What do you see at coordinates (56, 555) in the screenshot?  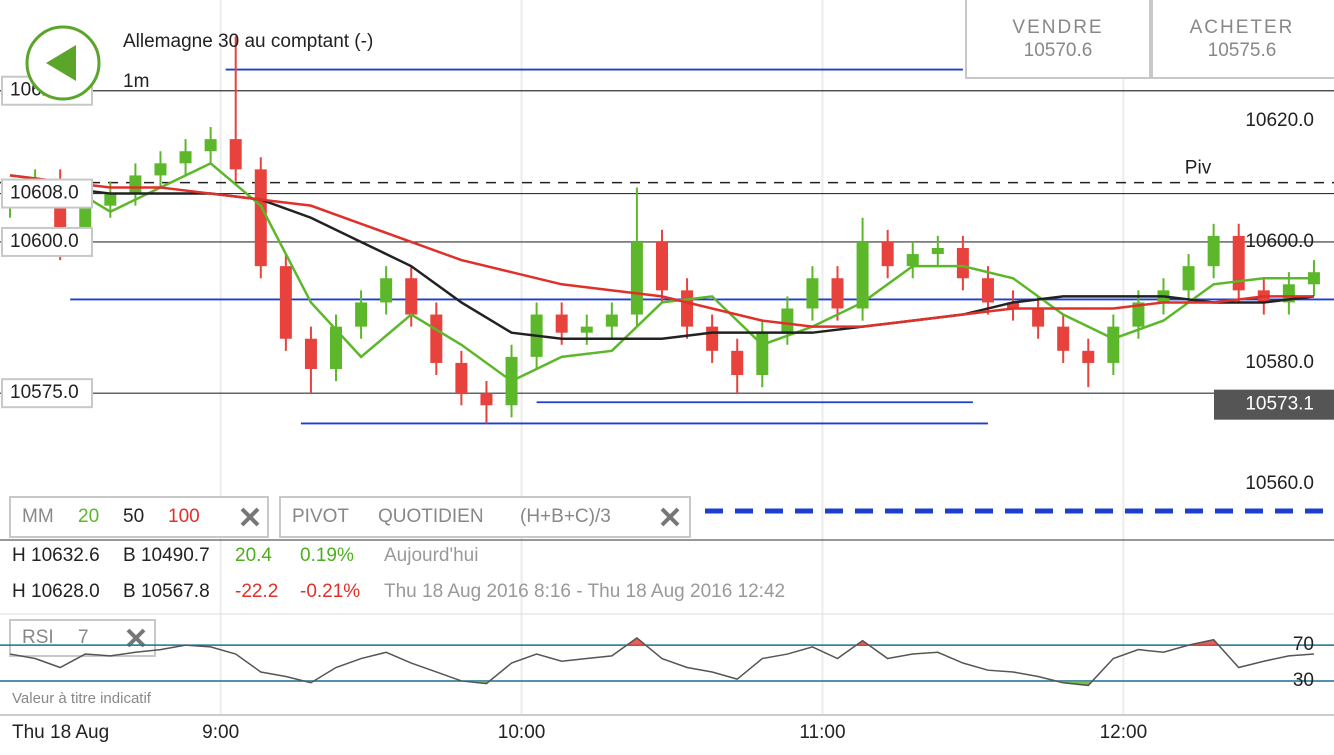 I see `stat-cell: H 10632.6` at bounding box center [56, 555].